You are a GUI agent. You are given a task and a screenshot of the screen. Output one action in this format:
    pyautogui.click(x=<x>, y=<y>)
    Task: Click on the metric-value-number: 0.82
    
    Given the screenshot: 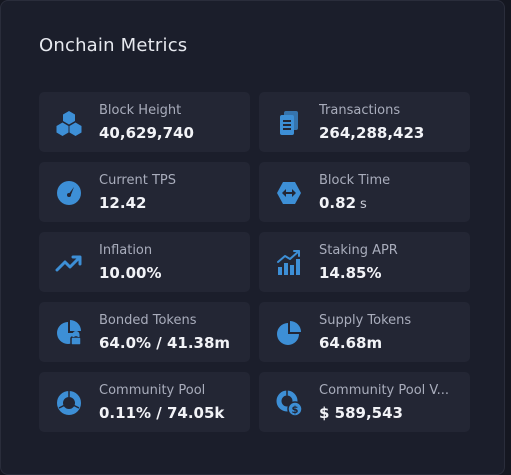 What is the action you would take?
    pyautogui.click(x=338, y=203)
    